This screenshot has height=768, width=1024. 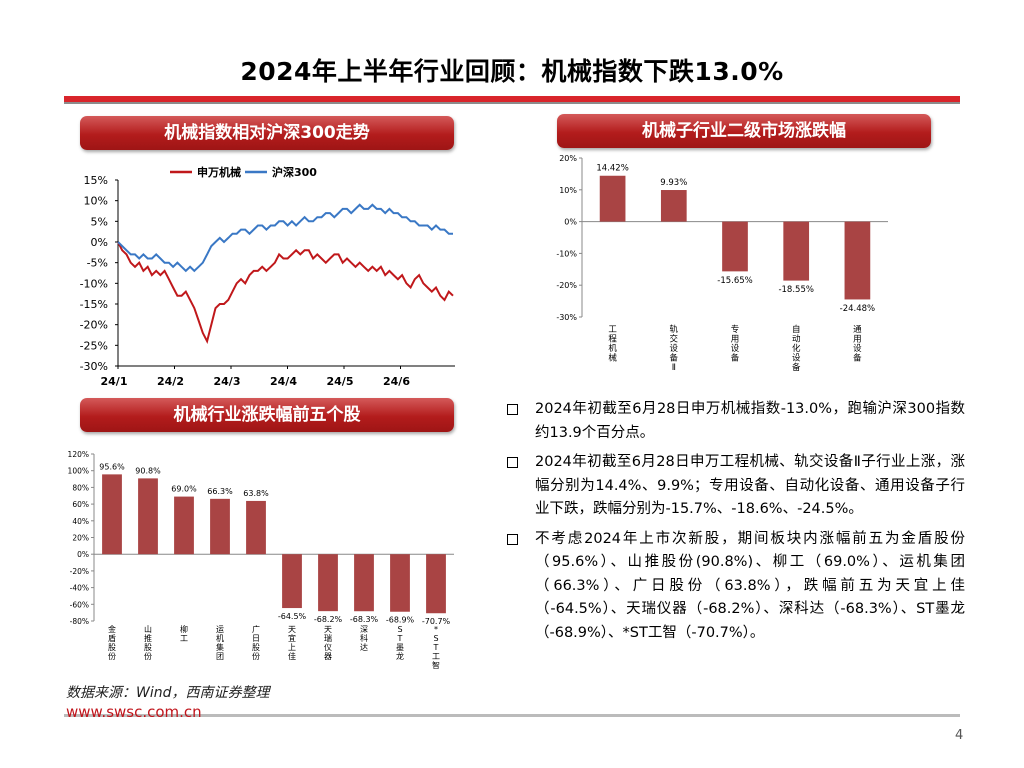 What do you see at coordinates (512, 99) in the screenshot?
I see `title-divider` at bounding box center [512, 99].